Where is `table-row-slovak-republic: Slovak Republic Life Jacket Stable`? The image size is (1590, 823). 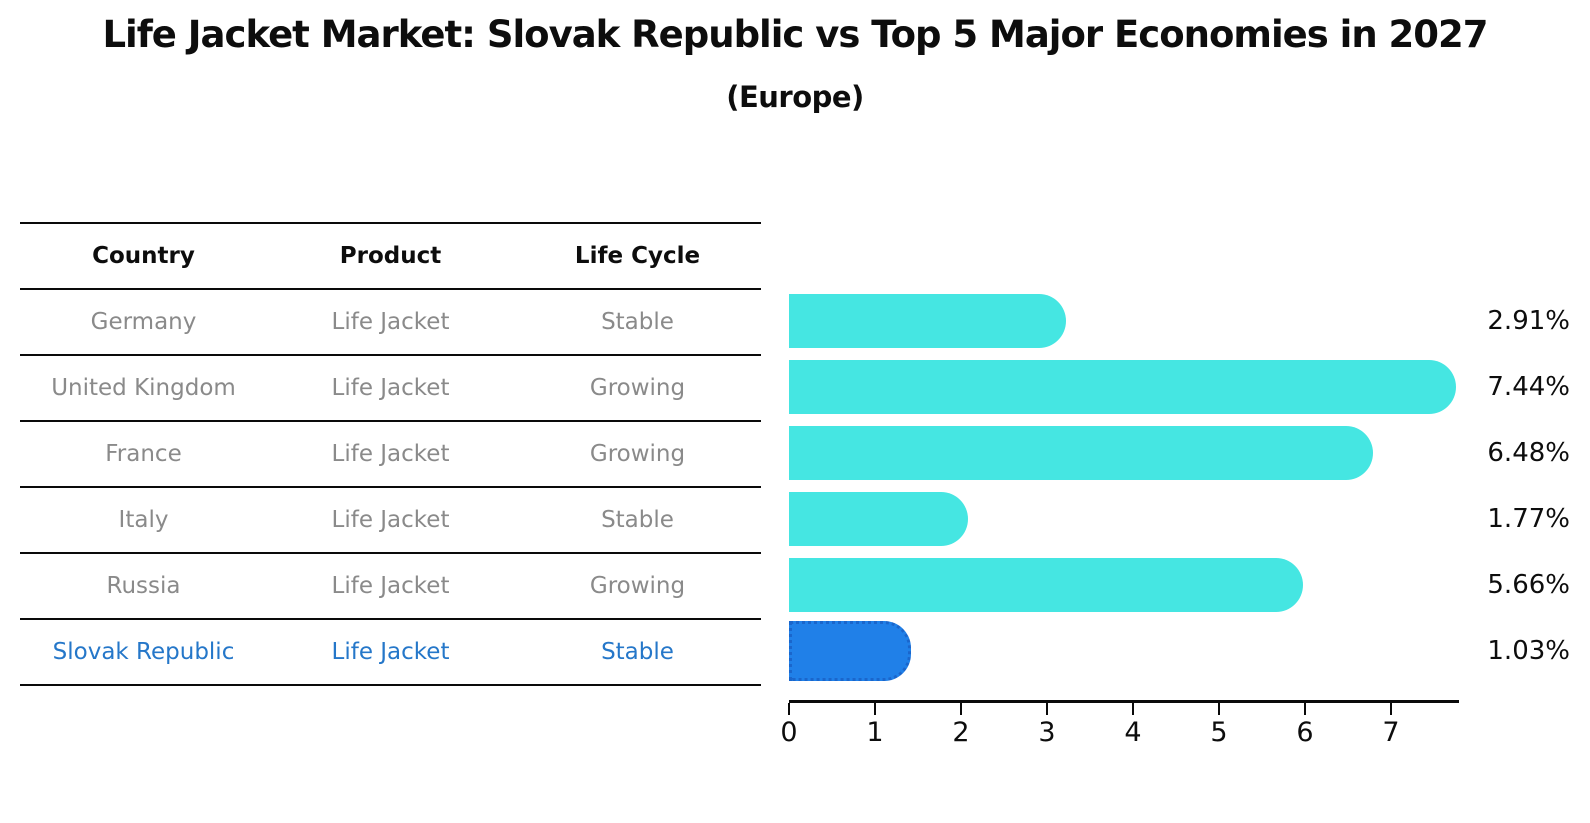 table-row-slovak-republic: Slovak Republic Life Jacket Stable is located at coordinates (390, 653).